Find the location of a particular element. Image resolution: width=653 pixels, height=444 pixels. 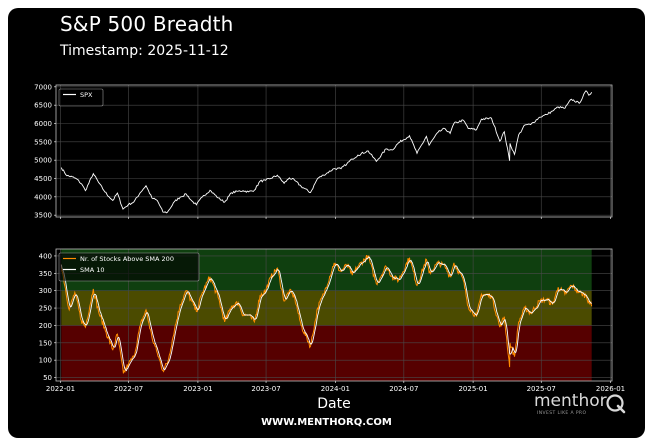

x-tick-label: 2024-07 is located at coordinates (403, 389).